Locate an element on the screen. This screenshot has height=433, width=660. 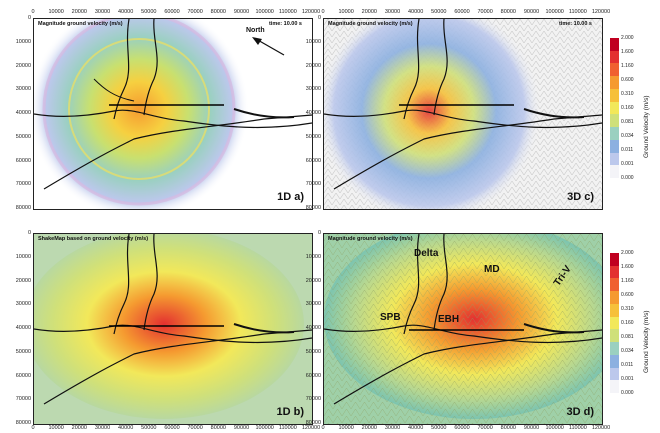
colorbar-tick-label: 2.000 is located at coordinates (627, 253).